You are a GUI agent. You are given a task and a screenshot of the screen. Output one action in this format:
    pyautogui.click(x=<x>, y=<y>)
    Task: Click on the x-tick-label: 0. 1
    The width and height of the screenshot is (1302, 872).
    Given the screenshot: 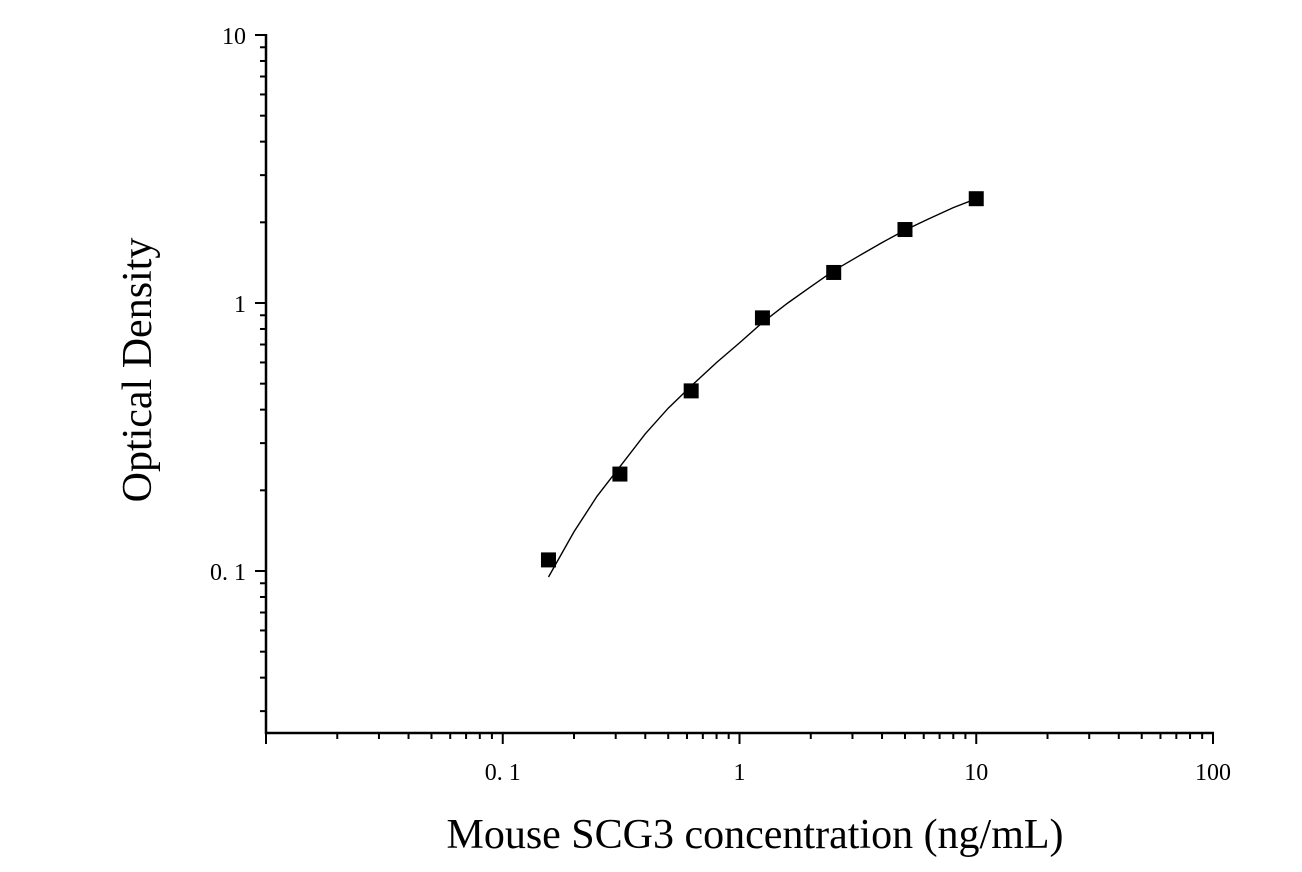 What is the action you would take?
    pyautogui.click(x=503, y=773)
    